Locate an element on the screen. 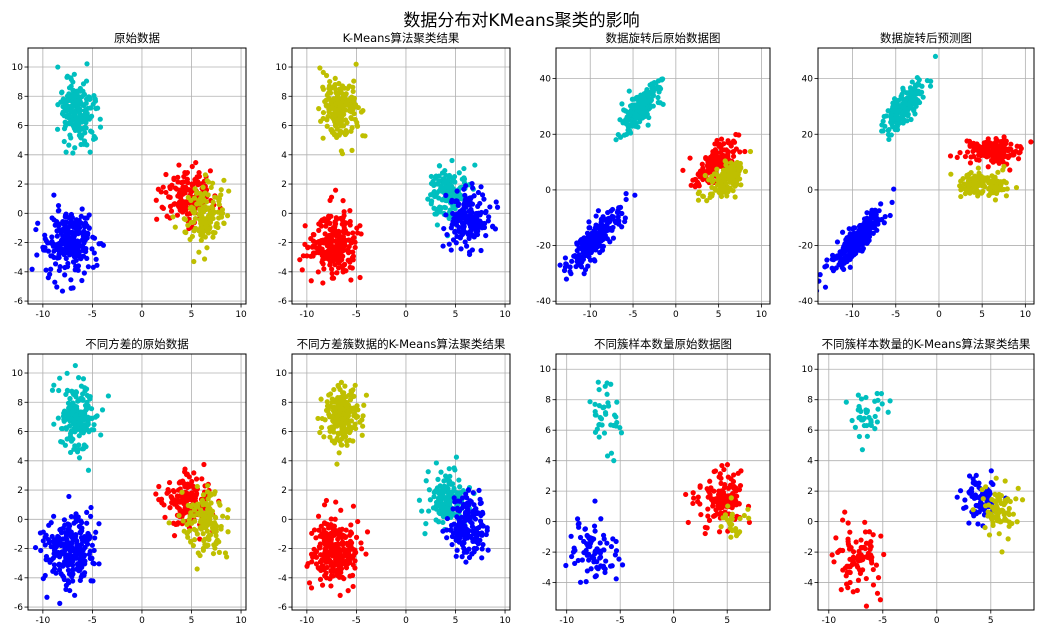  x-tick-label: 5 is located at coordinates (982, 315).